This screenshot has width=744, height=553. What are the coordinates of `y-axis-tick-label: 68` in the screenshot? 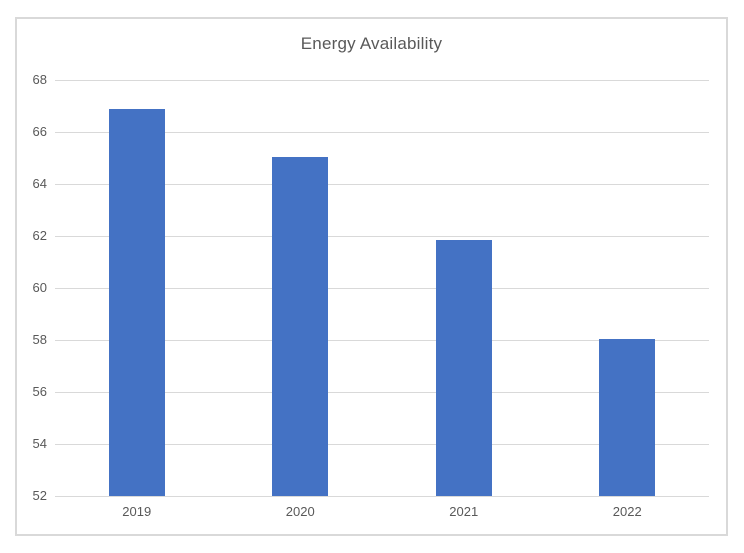 It's located at (39, 79).